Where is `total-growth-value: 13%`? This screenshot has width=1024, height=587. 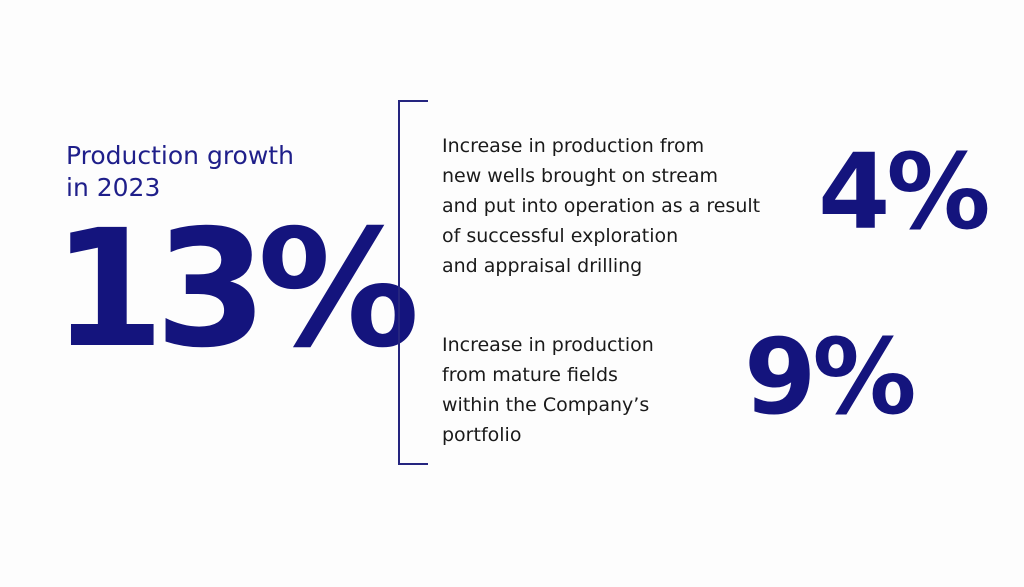 total-growth-value: 13% is located at coordinates (236, 290).